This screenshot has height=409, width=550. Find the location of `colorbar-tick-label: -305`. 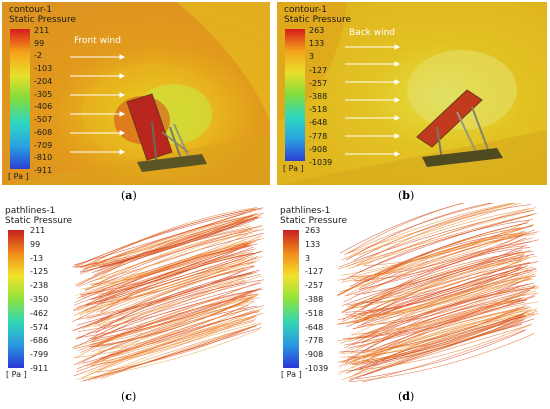

colorbar-tick-label: -305 is located at coordinates (43, 94).